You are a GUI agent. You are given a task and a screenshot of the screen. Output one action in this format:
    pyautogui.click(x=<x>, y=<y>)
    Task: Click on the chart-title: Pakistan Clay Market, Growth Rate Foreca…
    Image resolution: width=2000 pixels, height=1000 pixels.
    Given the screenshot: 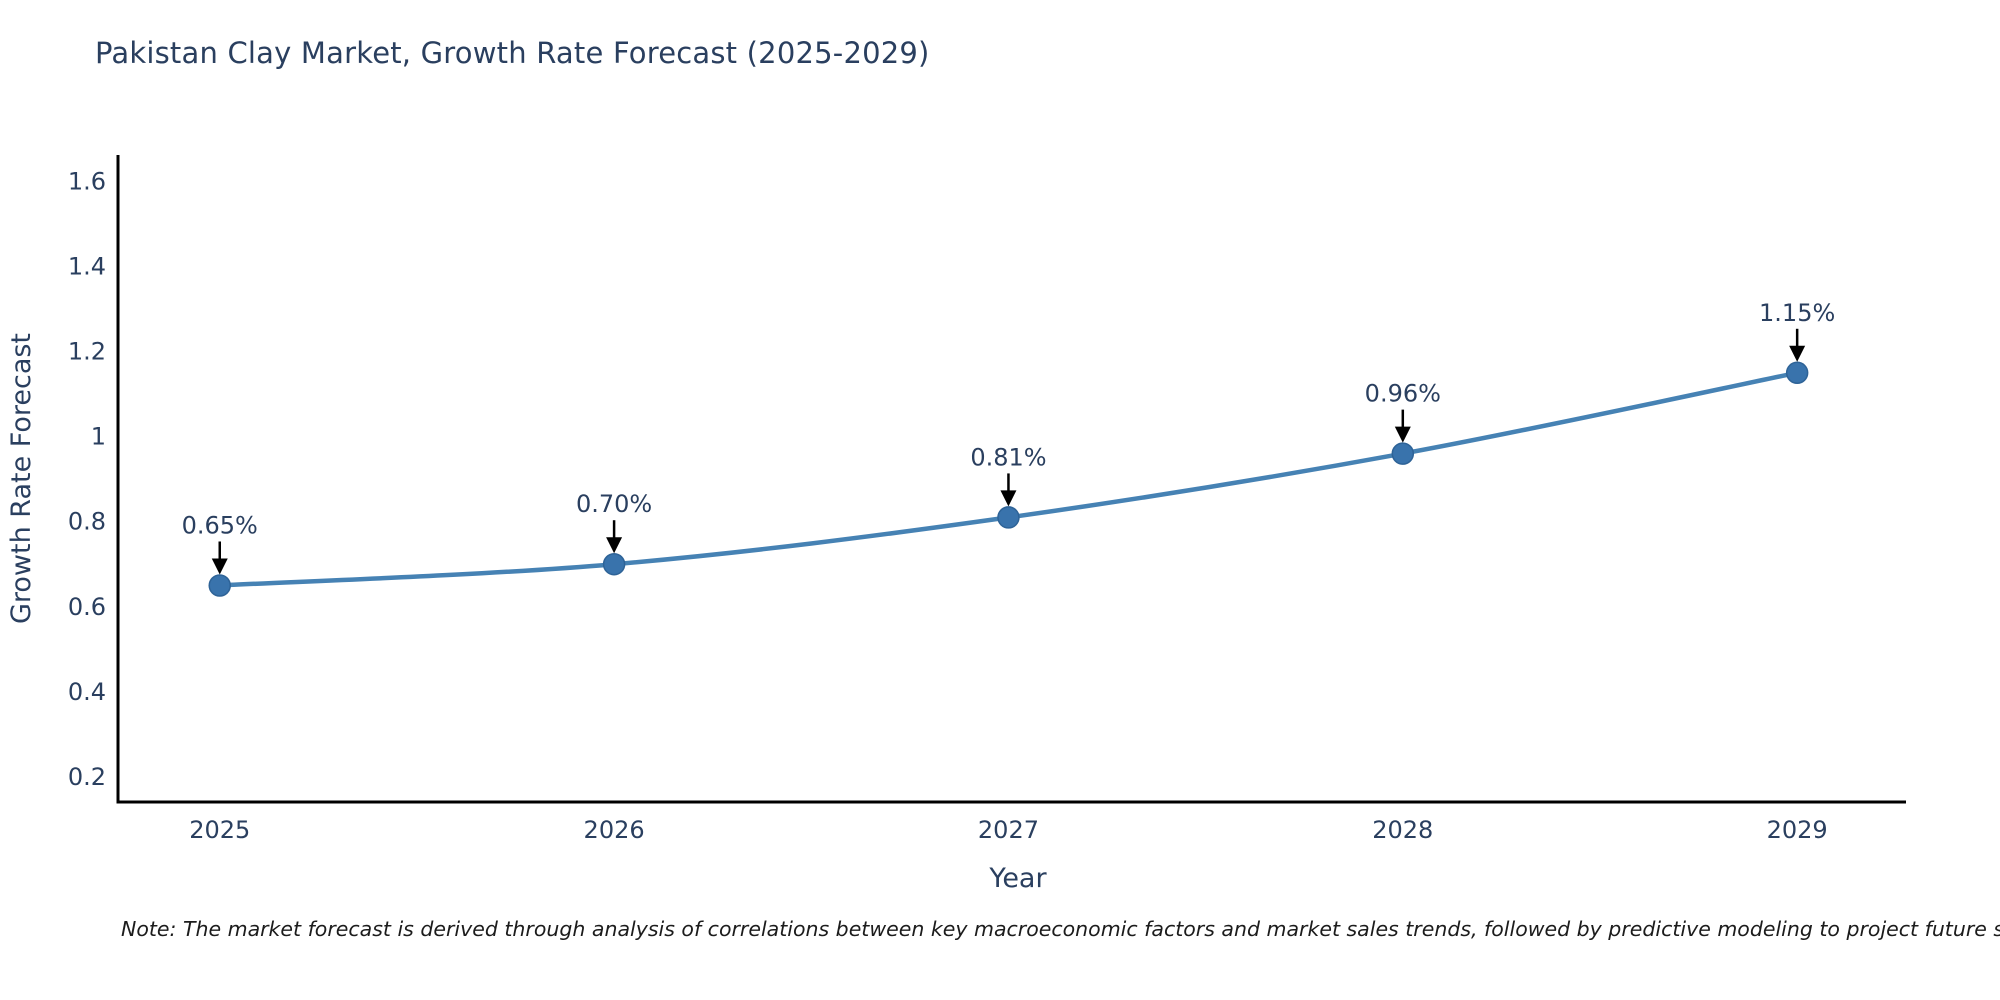 What is the action you would take?
    pyautogui.click(x=512, y=53)
    